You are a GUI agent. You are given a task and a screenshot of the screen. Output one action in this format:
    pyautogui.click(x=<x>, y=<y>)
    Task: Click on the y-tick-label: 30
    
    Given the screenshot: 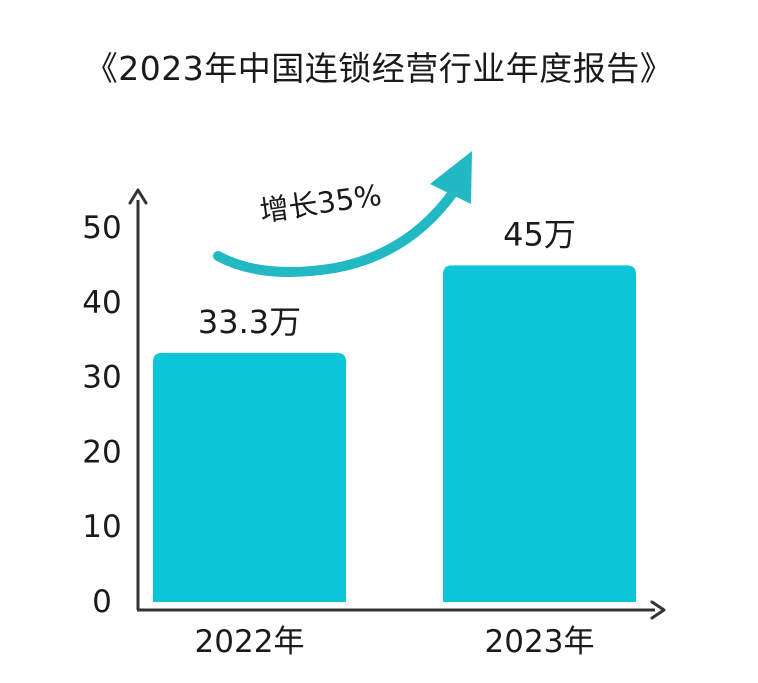 What is the action you would take?
    pyautogui.click(x=101, y=378)
    